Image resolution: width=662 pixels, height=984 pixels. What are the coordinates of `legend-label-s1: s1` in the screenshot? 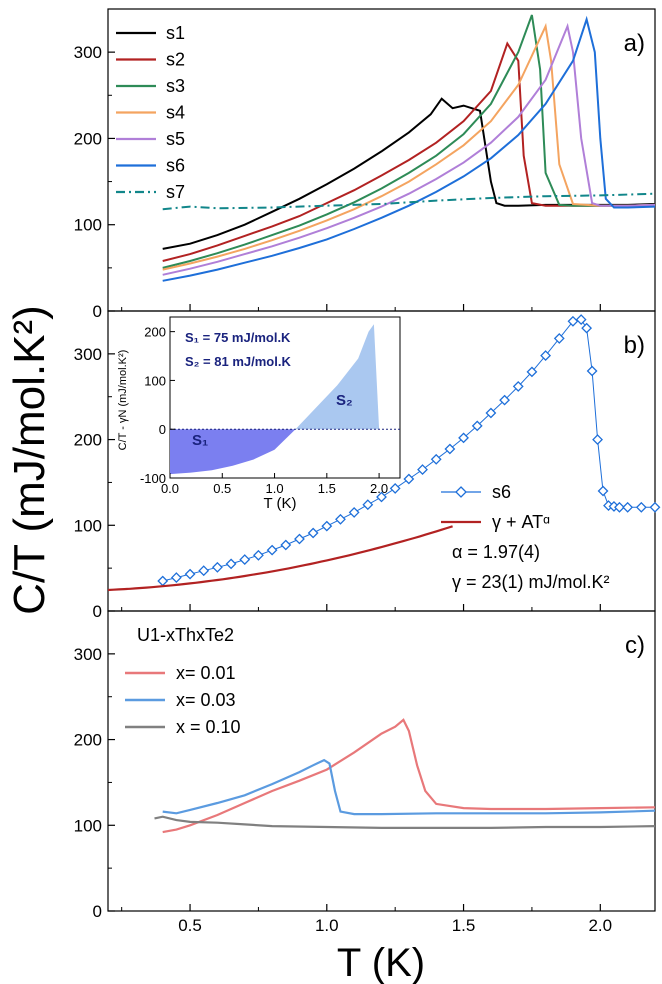 It's located at (175, 33).